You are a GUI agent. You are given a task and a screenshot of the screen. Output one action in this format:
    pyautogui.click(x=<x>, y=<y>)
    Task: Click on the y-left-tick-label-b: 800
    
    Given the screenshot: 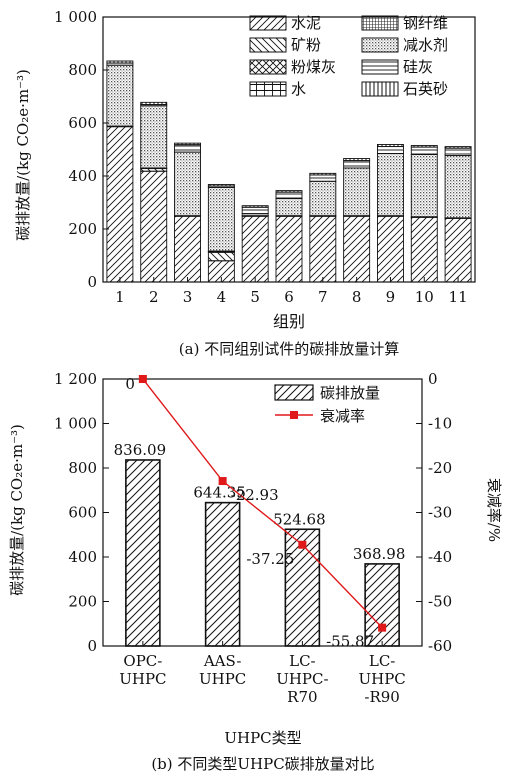 What is the action you would take?
    pyautogui.click(x=82, y=468)
    